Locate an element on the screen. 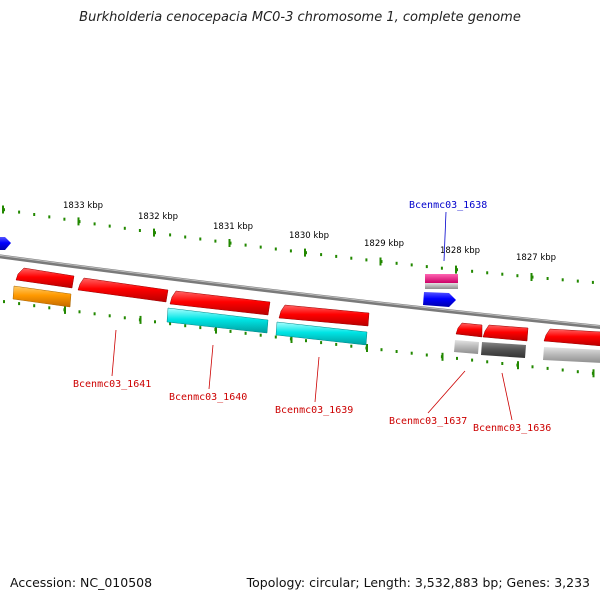 The image size is (600, 600). ruler-label: 1827 kbp is located at coordinates (536, 258).